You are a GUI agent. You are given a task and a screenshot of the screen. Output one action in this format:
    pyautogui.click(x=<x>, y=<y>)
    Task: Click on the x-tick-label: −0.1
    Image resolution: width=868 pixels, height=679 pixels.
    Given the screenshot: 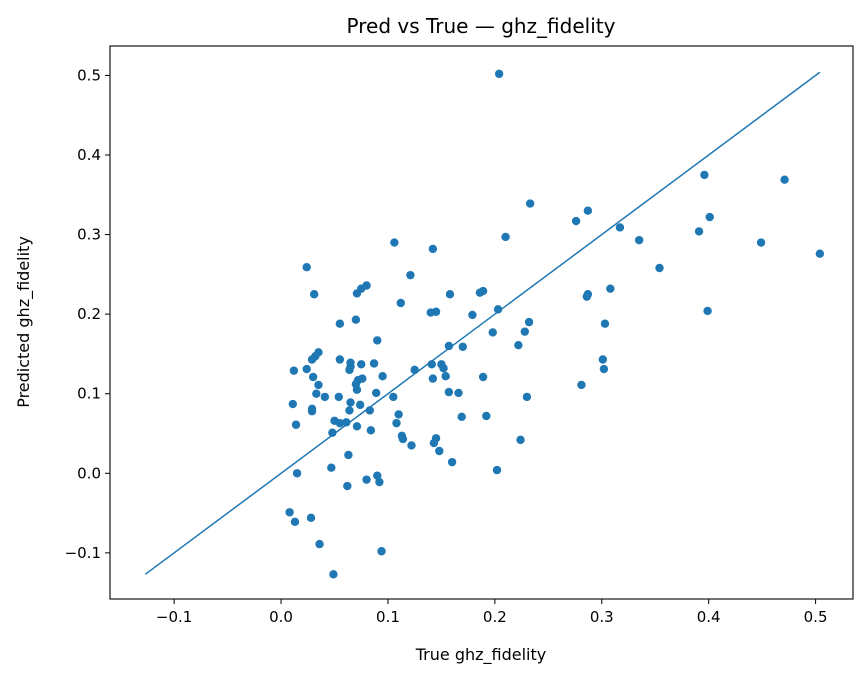 What is the action you would take?
    pyautogui.click(x=174, y=617)
    